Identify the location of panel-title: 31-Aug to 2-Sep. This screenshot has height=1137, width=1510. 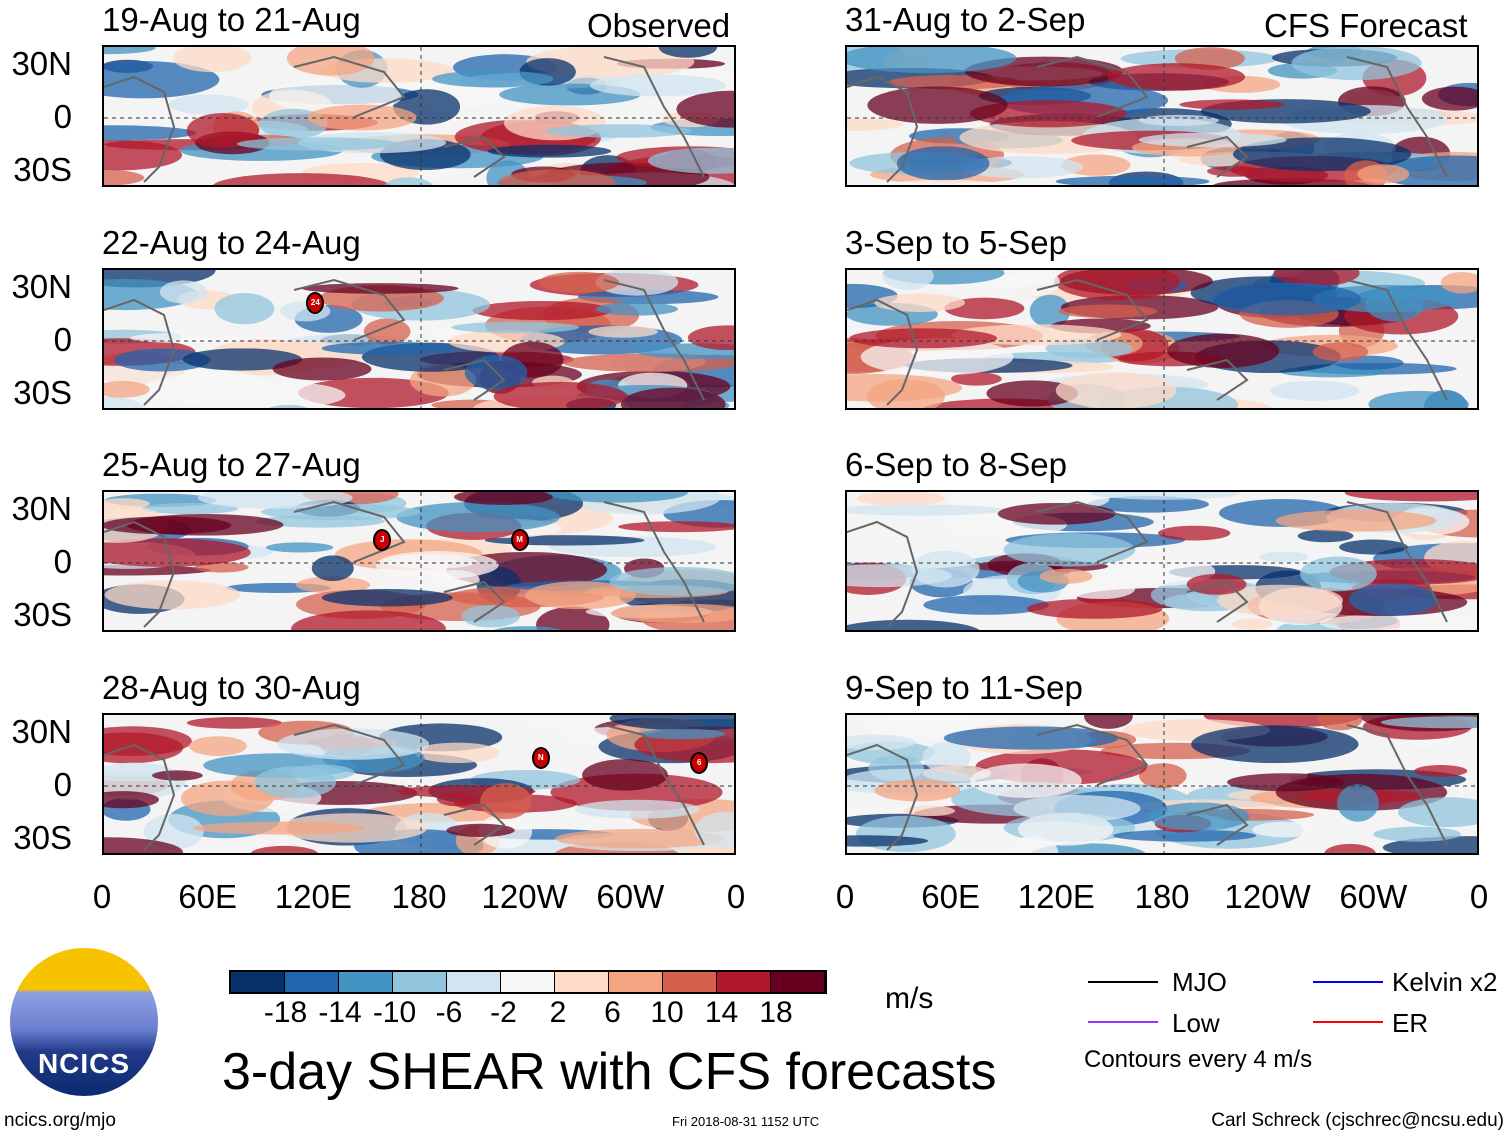
(965, 19).